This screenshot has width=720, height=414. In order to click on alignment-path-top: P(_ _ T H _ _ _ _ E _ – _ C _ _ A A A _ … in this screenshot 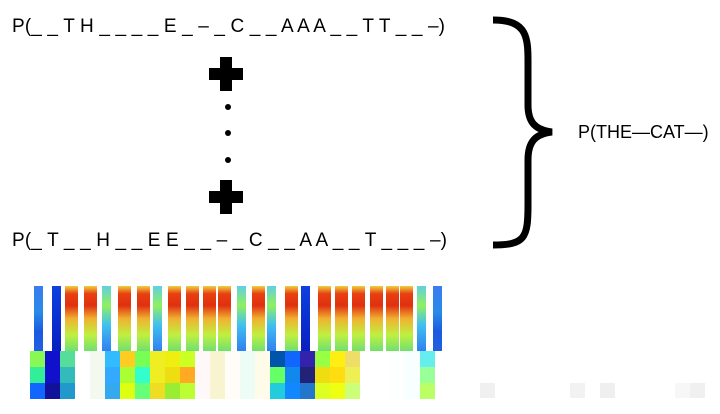, I will do `click(228, 26)`.